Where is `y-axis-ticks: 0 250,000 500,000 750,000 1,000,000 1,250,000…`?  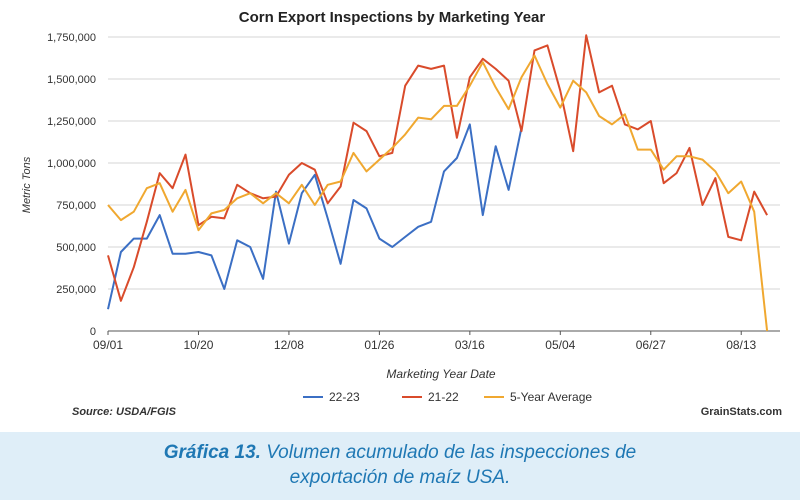
y-axis-ticks: 0 250,000 500,000 750,000 1,000,000 1,250,000… is located at coordinates (71, 185).